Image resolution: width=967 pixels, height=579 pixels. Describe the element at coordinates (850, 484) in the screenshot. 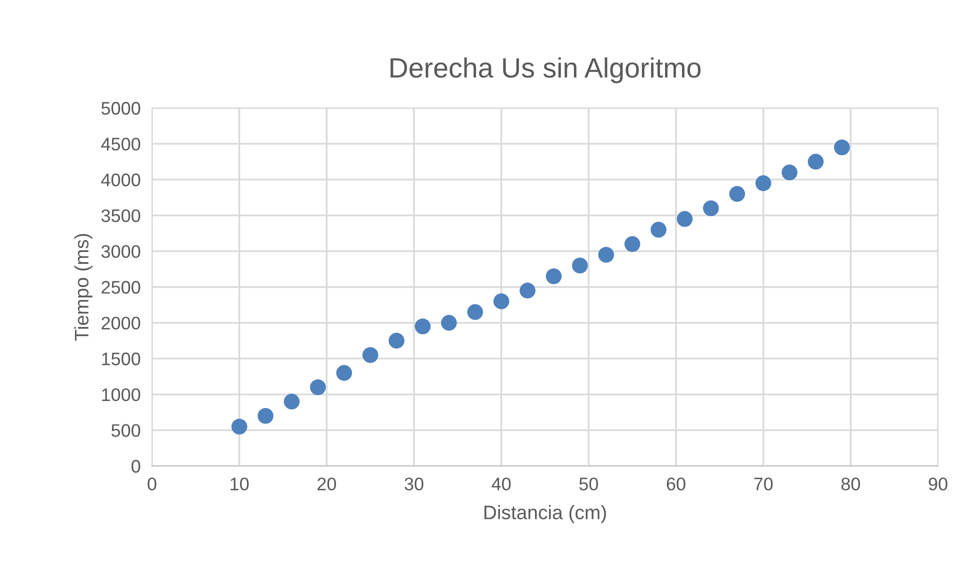

I see `x-tick-label: 80` at that location.